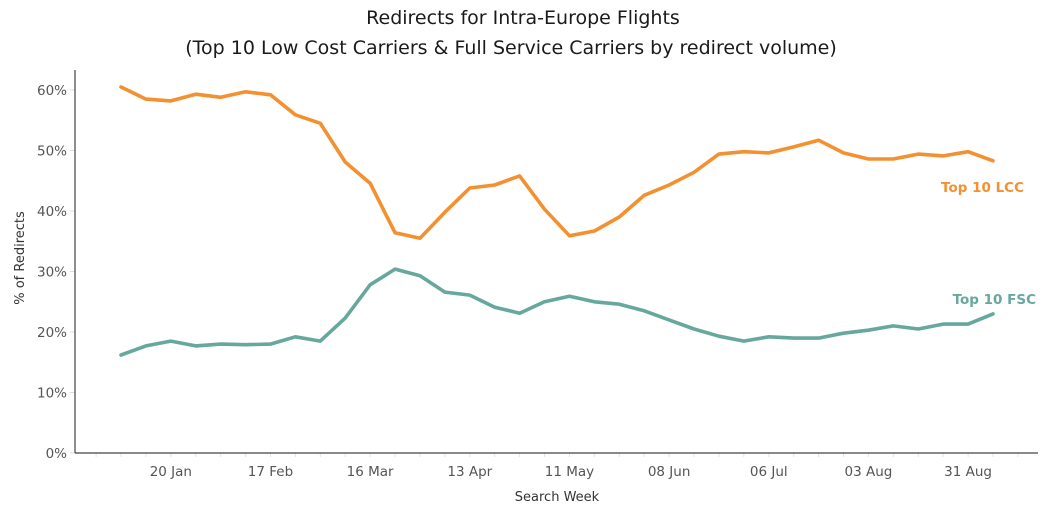 The height and width of the screenshot is (519, 1046). What do you see at coordinates (52, 212) in the screenshot?
I see `y-tick-label: 40%` at bounding box center [52, 212].